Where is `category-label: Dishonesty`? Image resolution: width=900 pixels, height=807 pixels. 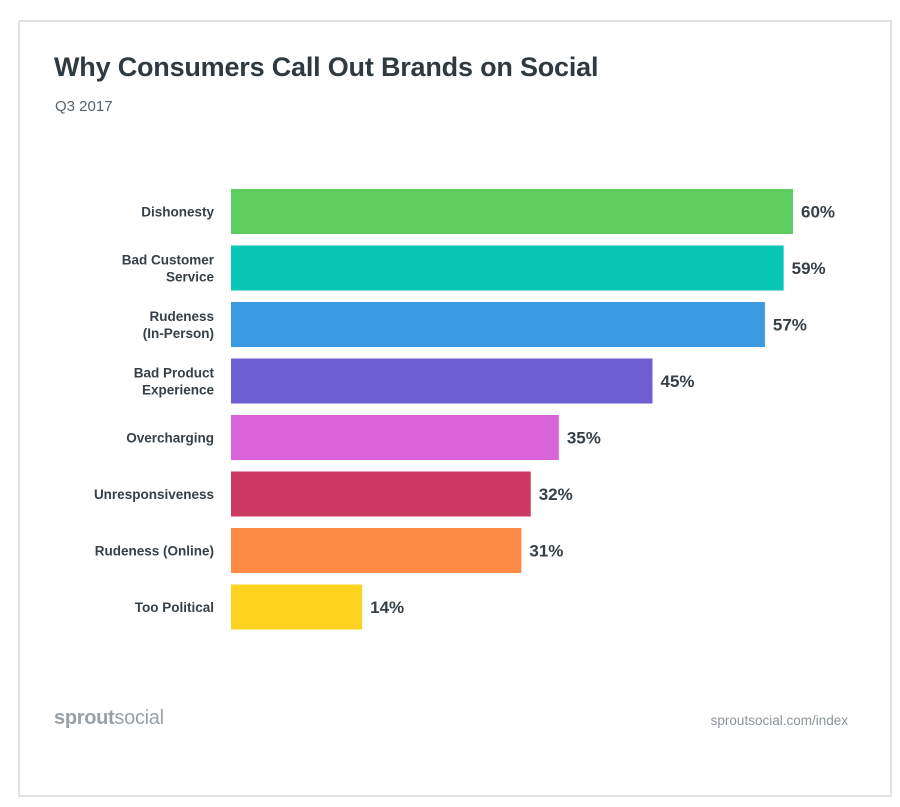 category-label: Dishonesty is located at coordinates (177, 212).